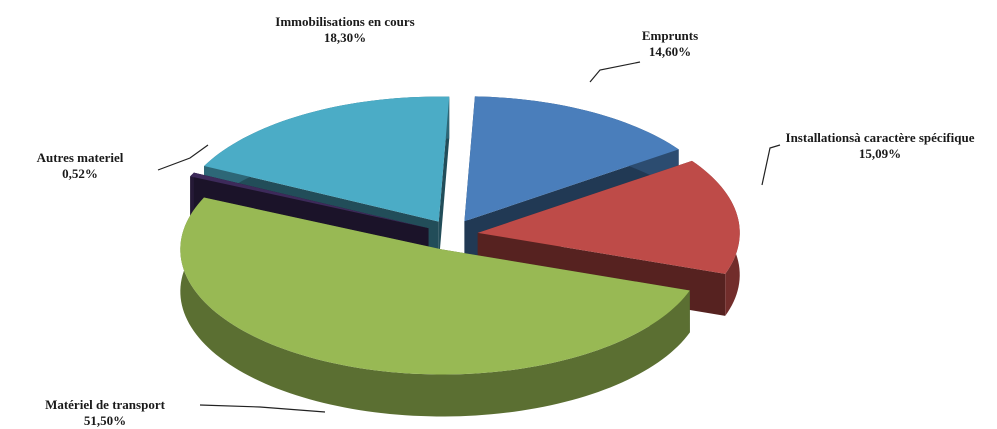 Image resolution: width=997 pixels, height=429 pixels. What do you see at coordinates (105, 404) in the screenshot?
I see `category-label: Matériel de transport` at bounding box center [105, 404].